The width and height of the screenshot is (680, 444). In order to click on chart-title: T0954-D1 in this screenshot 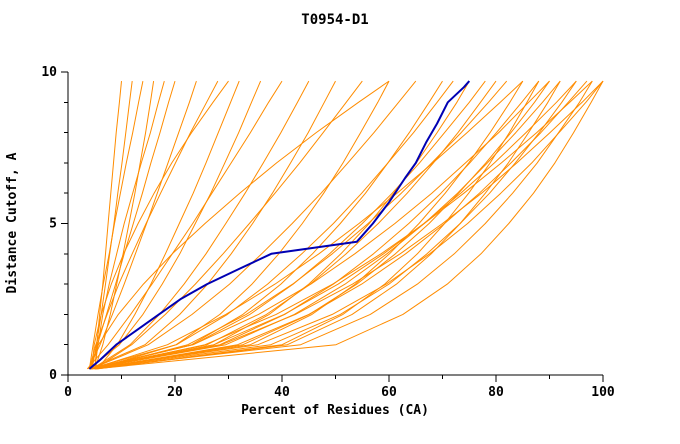, I will do `click(334, 20)`.